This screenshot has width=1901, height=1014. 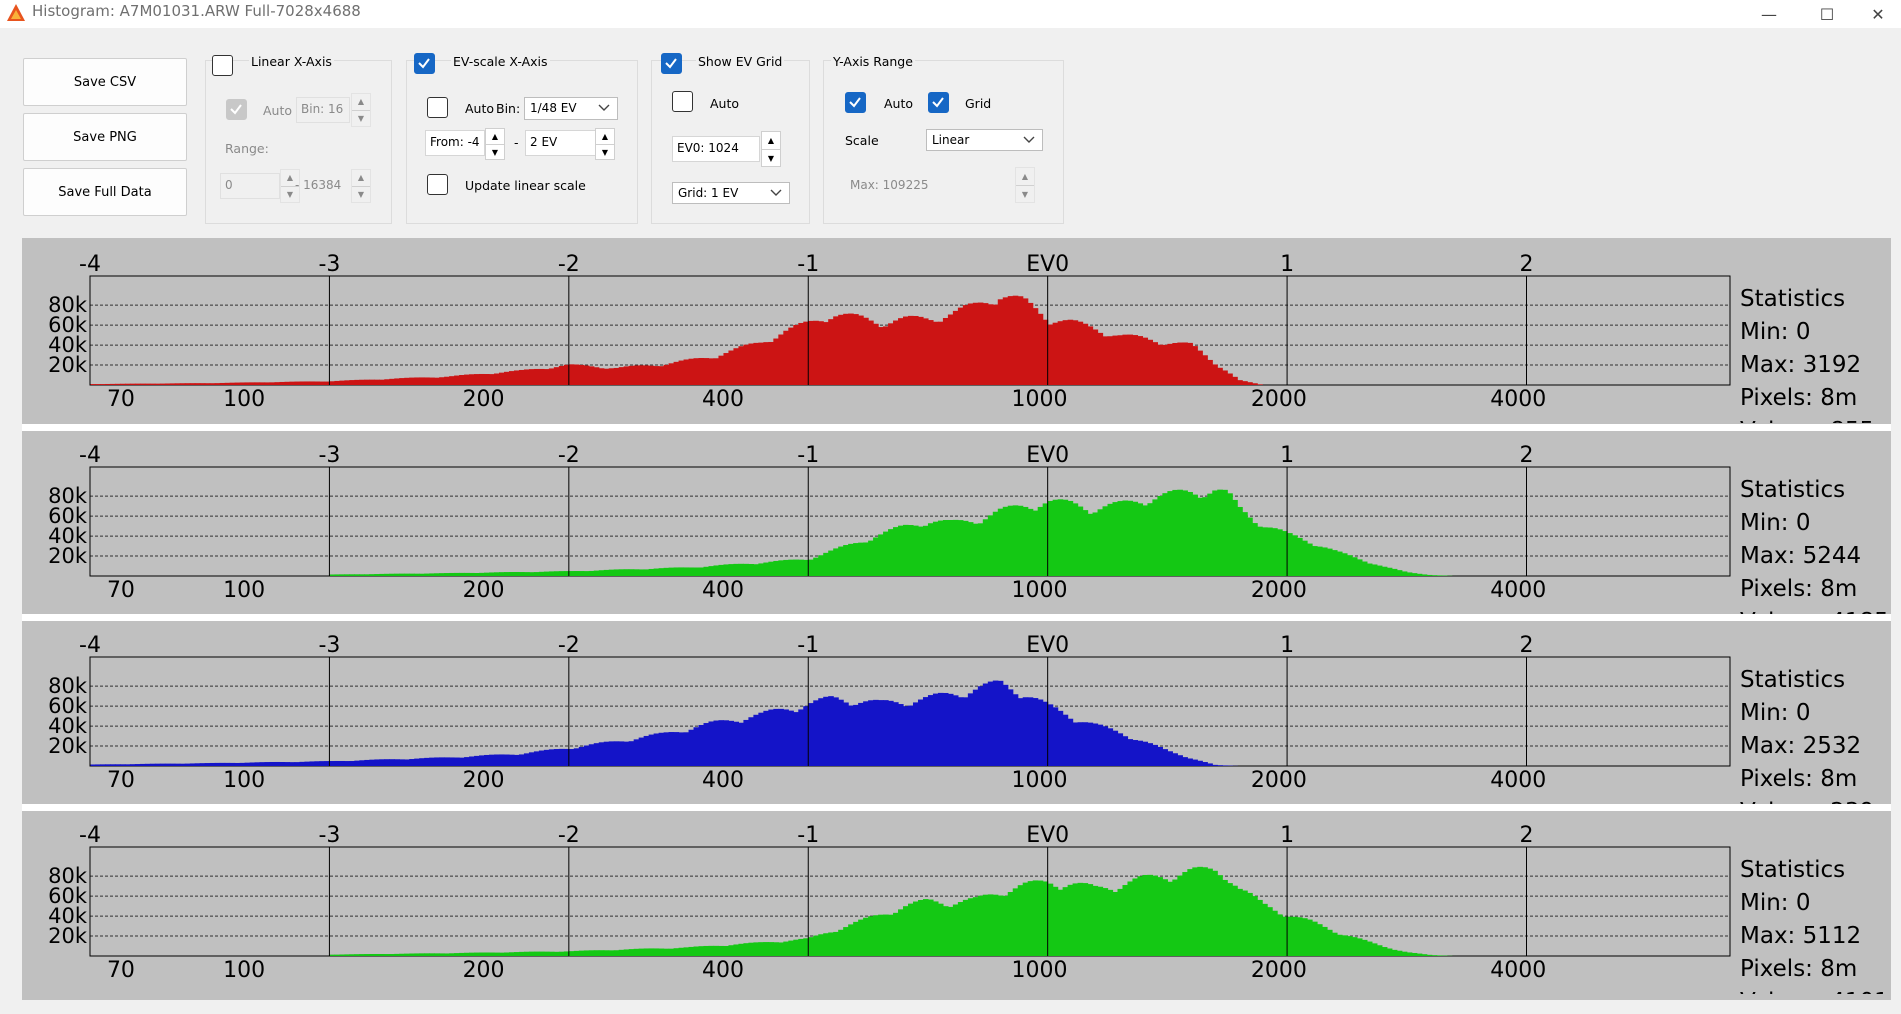 I want to click on linear-x-axis-checkbox, so click(x=222, y=65).